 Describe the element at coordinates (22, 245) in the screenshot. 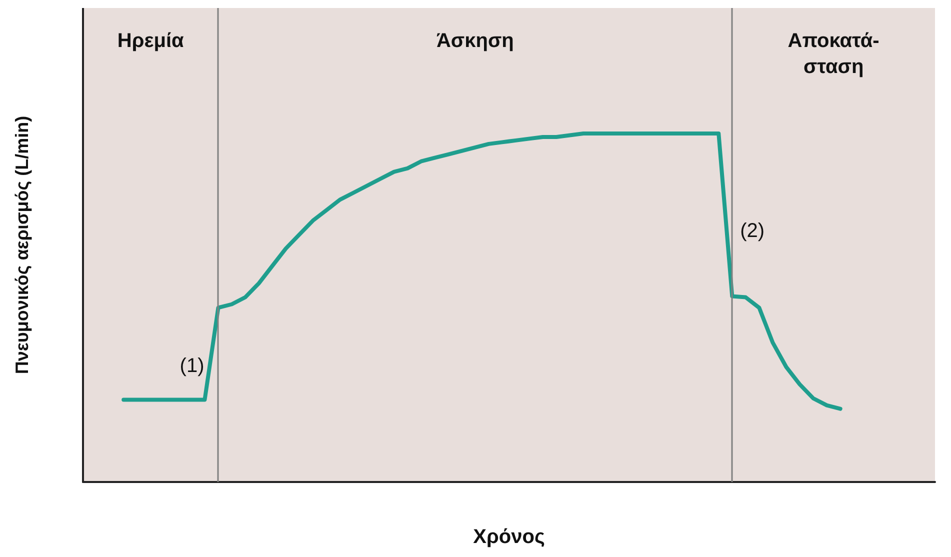

I see `y-axis-title: Πνευμονικός αερισμός (L/min)` at that location.